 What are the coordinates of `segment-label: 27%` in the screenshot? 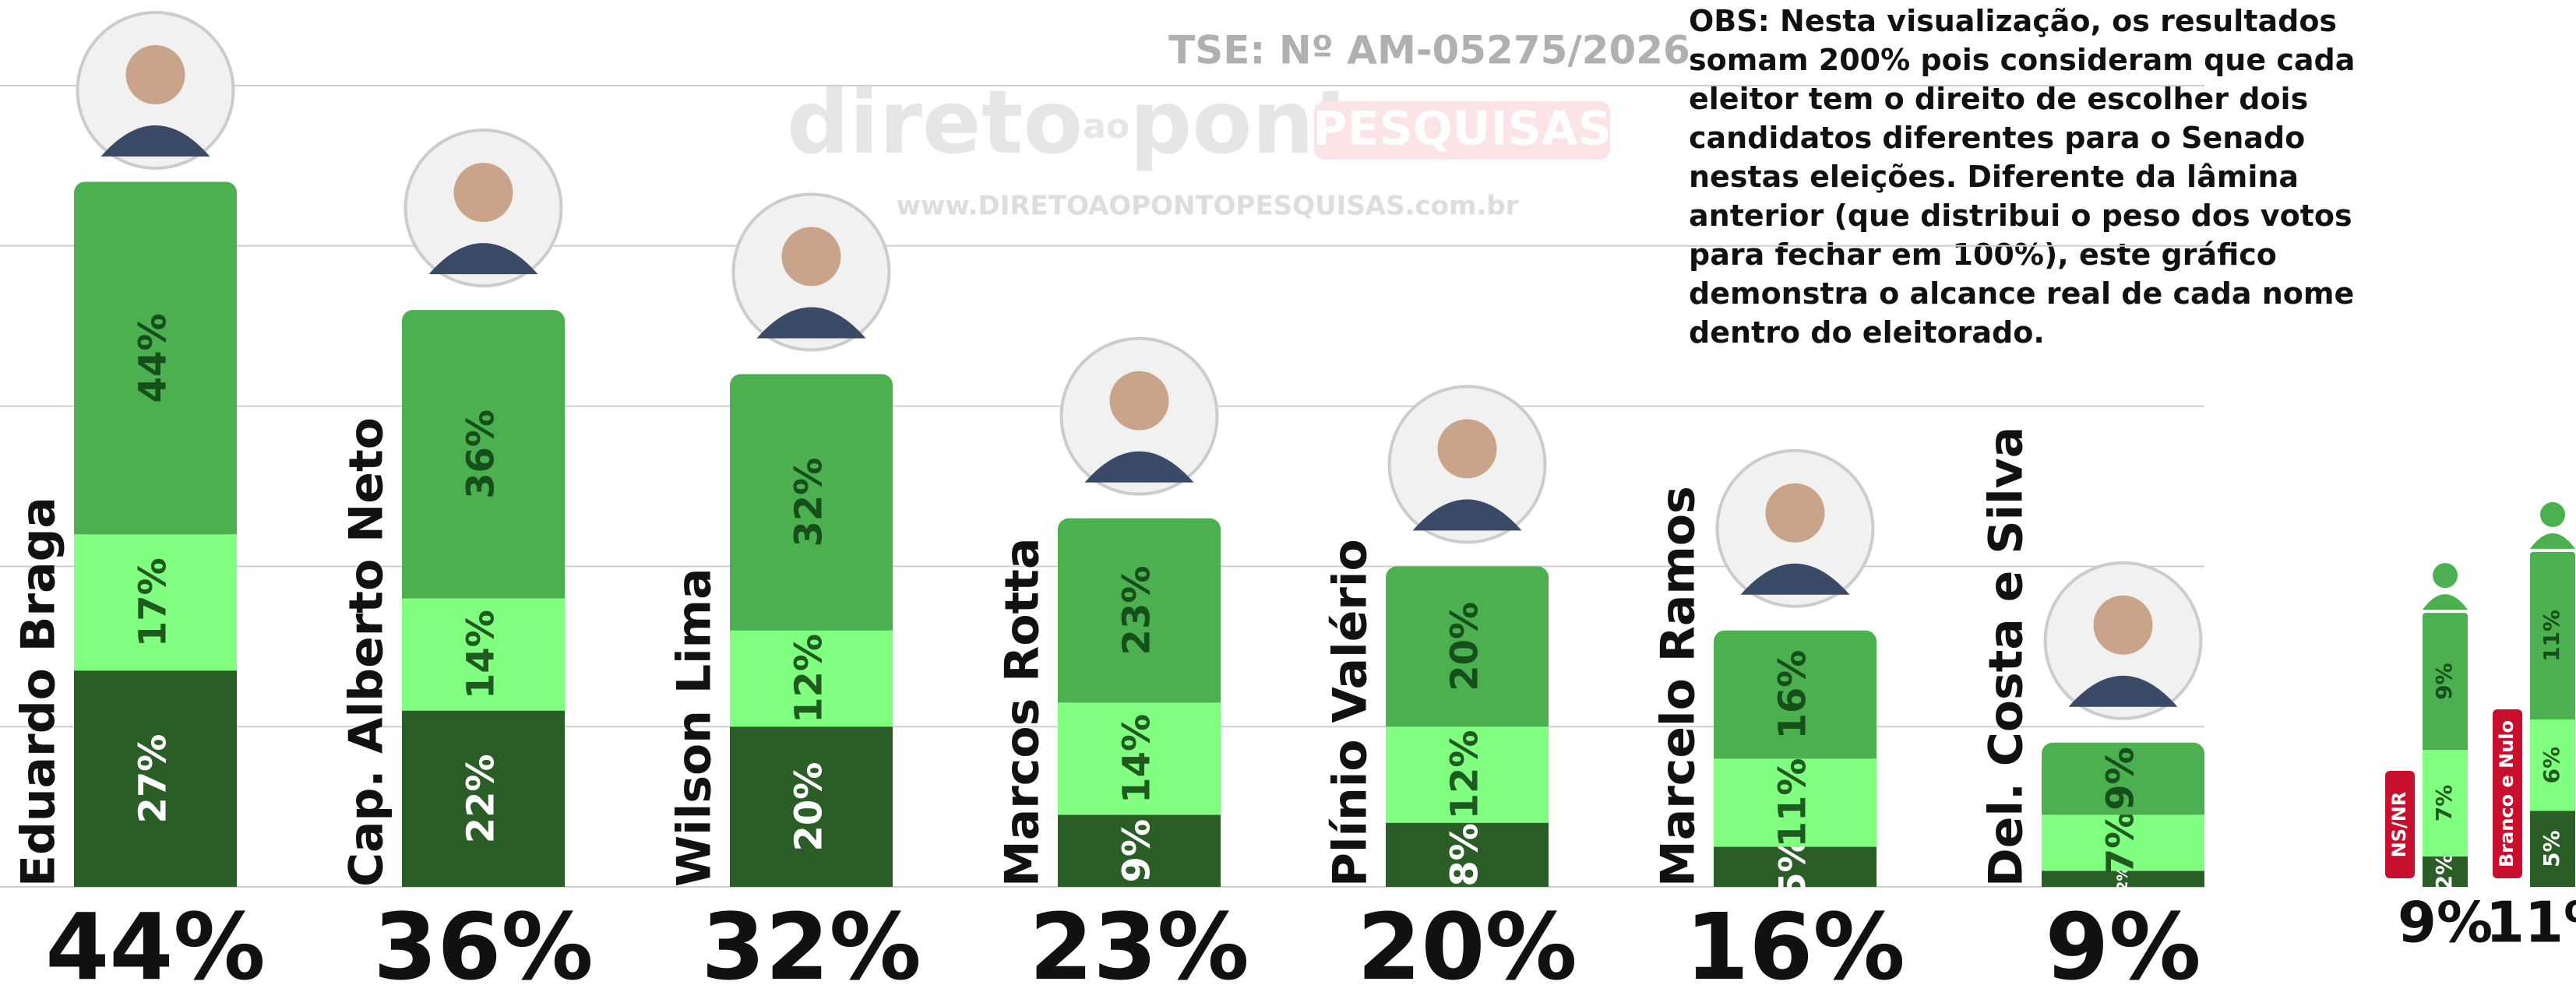 It's located at (154, 779).